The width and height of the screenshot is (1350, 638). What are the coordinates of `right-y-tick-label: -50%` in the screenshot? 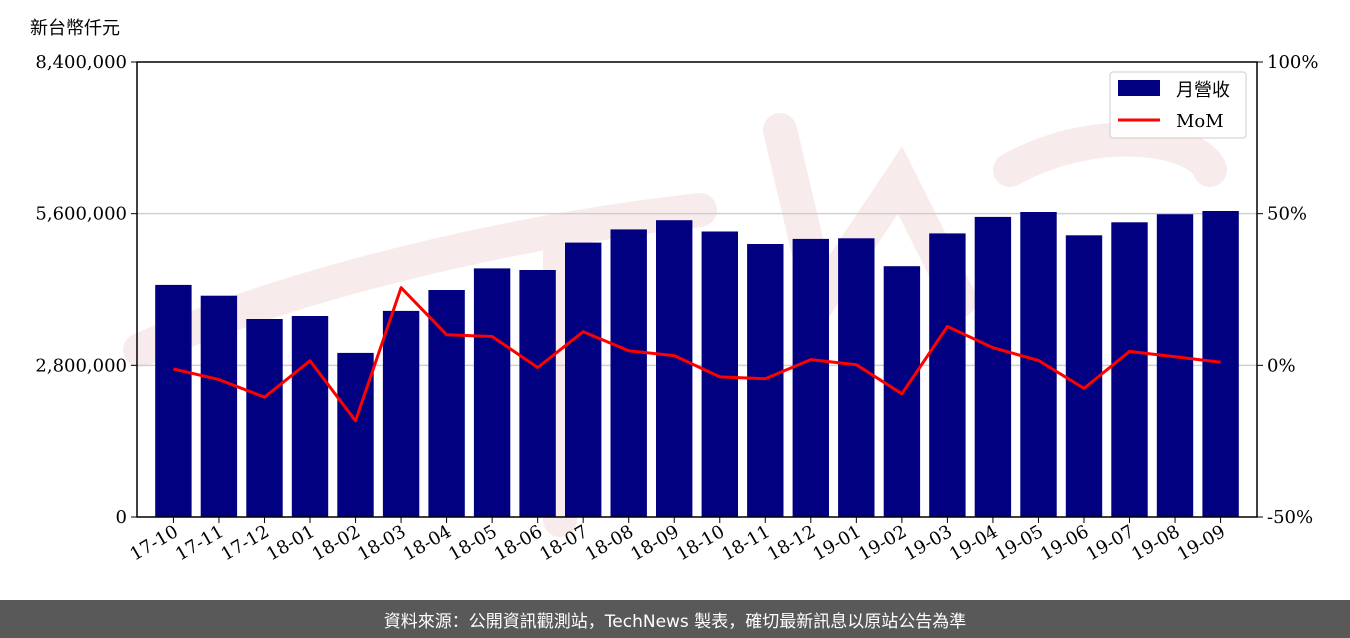 It's located at (1290, 517).